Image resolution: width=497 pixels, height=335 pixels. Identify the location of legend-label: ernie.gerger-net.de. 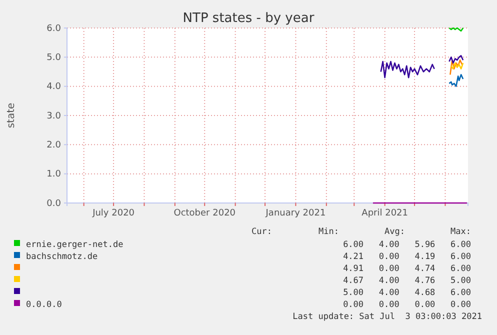
(75, 245).